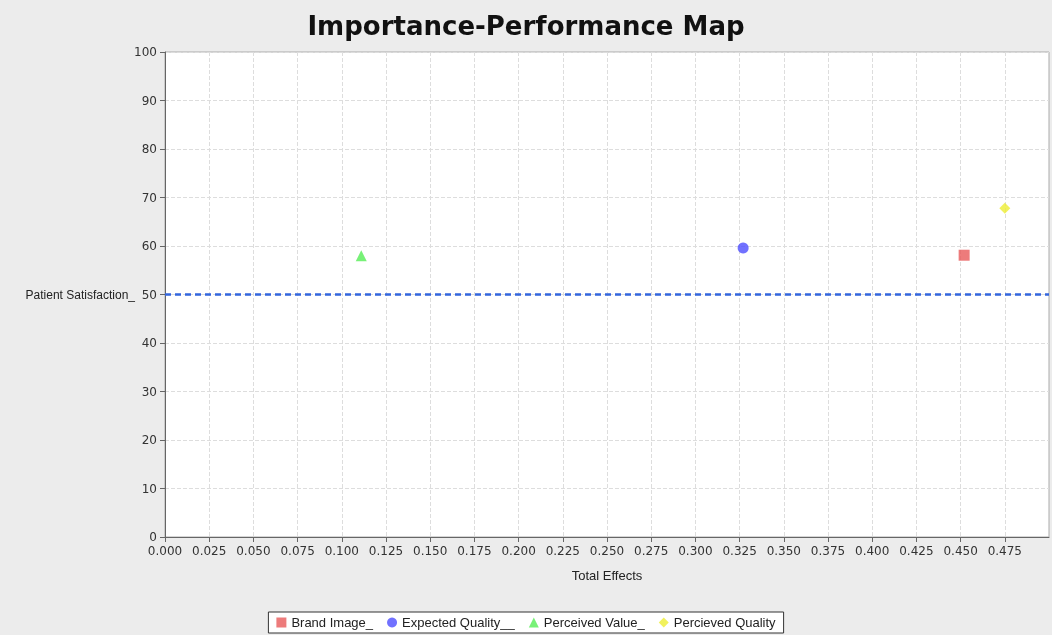 This screenshot has width=1052, height=635. Describe the element at coordinates (430, 551) in the screenshot. I see `x-tick-label: 0.150` at that location.